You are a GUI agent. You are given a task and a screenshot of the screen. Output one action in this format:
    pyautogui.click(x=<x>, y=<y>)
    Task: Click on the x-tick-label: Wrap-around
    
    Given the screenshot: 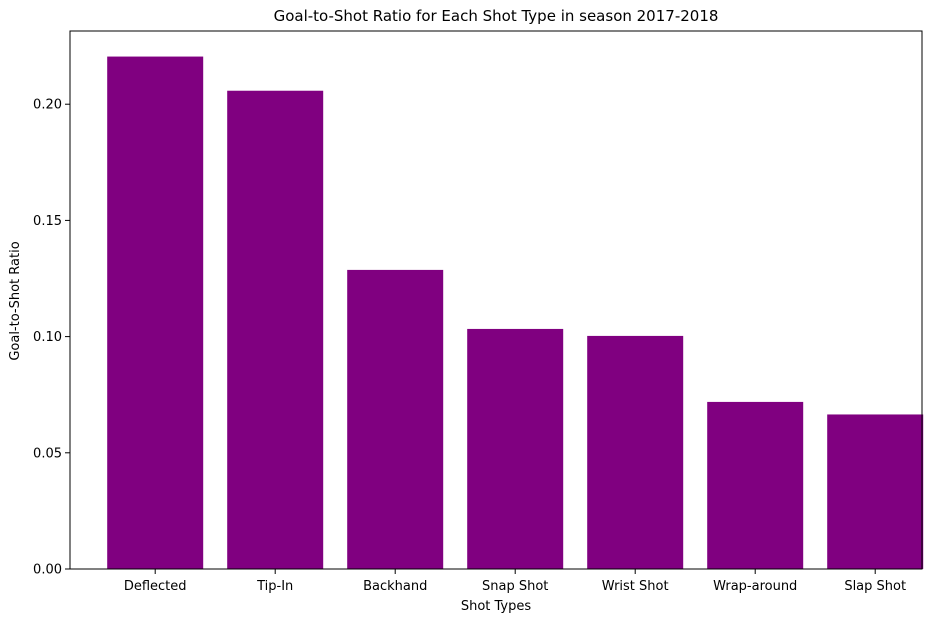 What is the action you would take?
    pyautogui.click(x=755, y=586)
    